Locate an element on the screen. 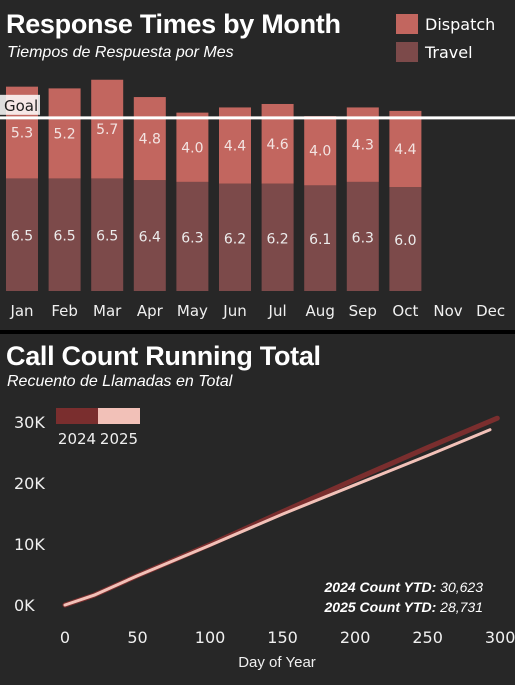  x-tick-label-jul: Jul is located at coordinates (277, 311).